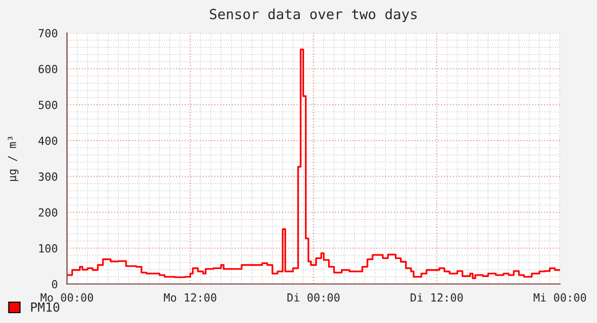 The image size is (597, 323). I want to click on legend-label: PM10, so click(45, 307).